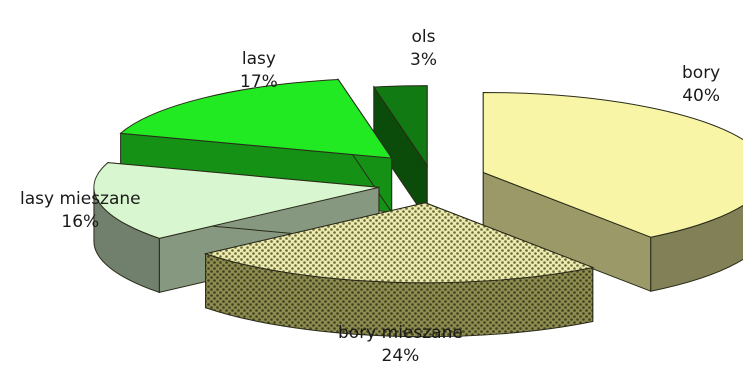 The height and width of the screenshot is (372, 743). Describe the element at coordinates (701, 84) in the screenshot. I see `slice-label-bory: bory 40%` at that location.